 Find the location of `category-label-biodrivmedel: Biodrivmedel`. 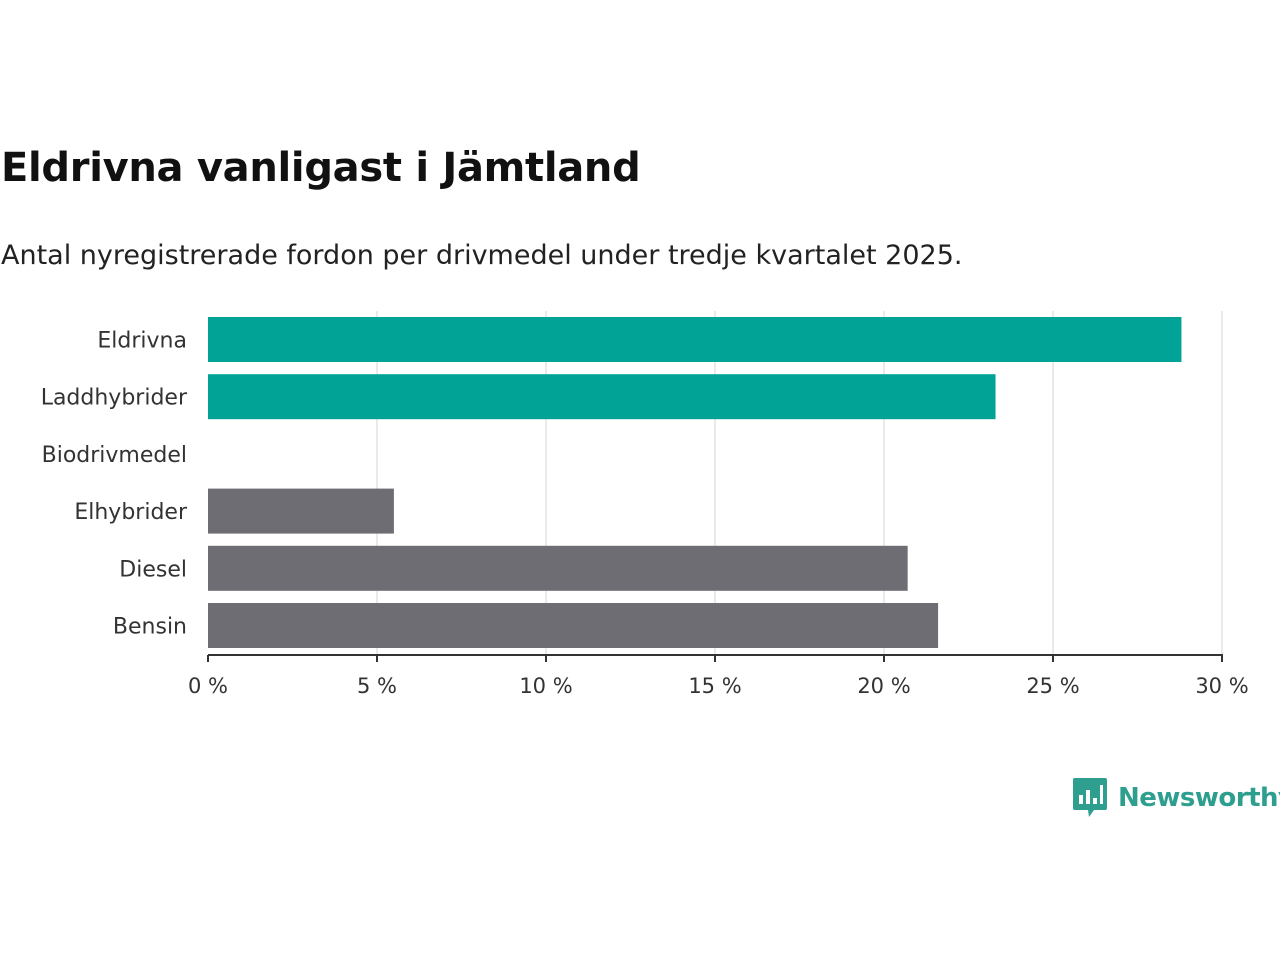

category-label-biodrivmedel: Biodrivmedel is located at coordinates (114, 455).